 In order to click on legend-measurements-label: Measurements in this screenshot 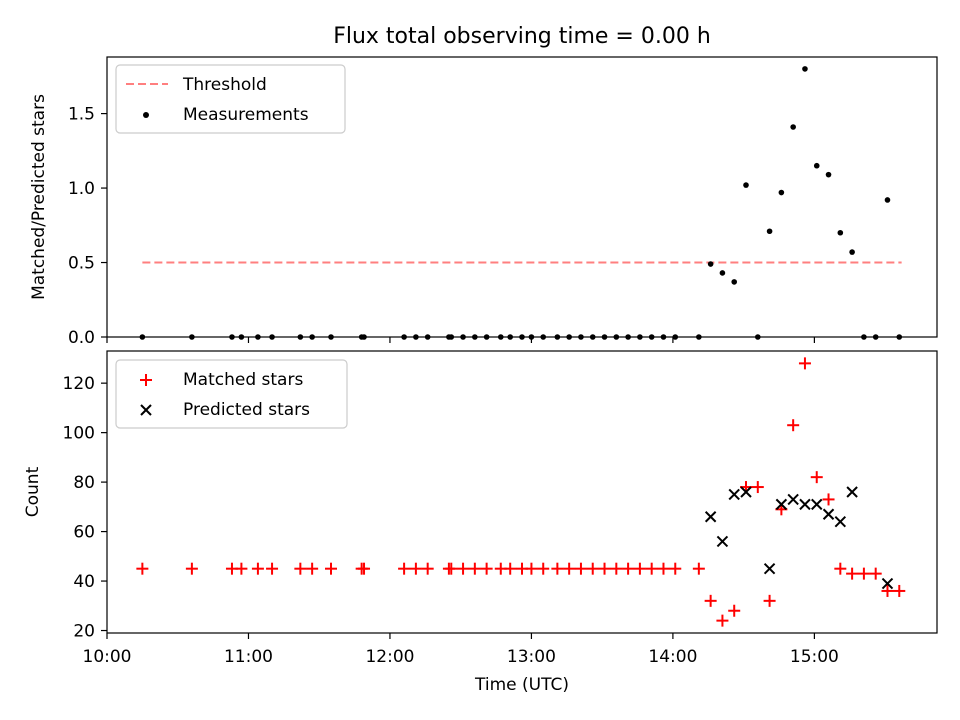, I will do `click(246, 115)`.